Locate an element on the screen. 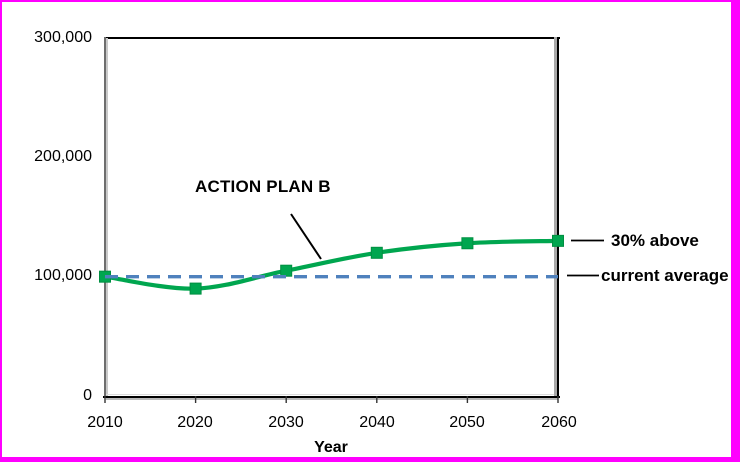  x-axis-line-shadow is located at coordinates (332, 399).